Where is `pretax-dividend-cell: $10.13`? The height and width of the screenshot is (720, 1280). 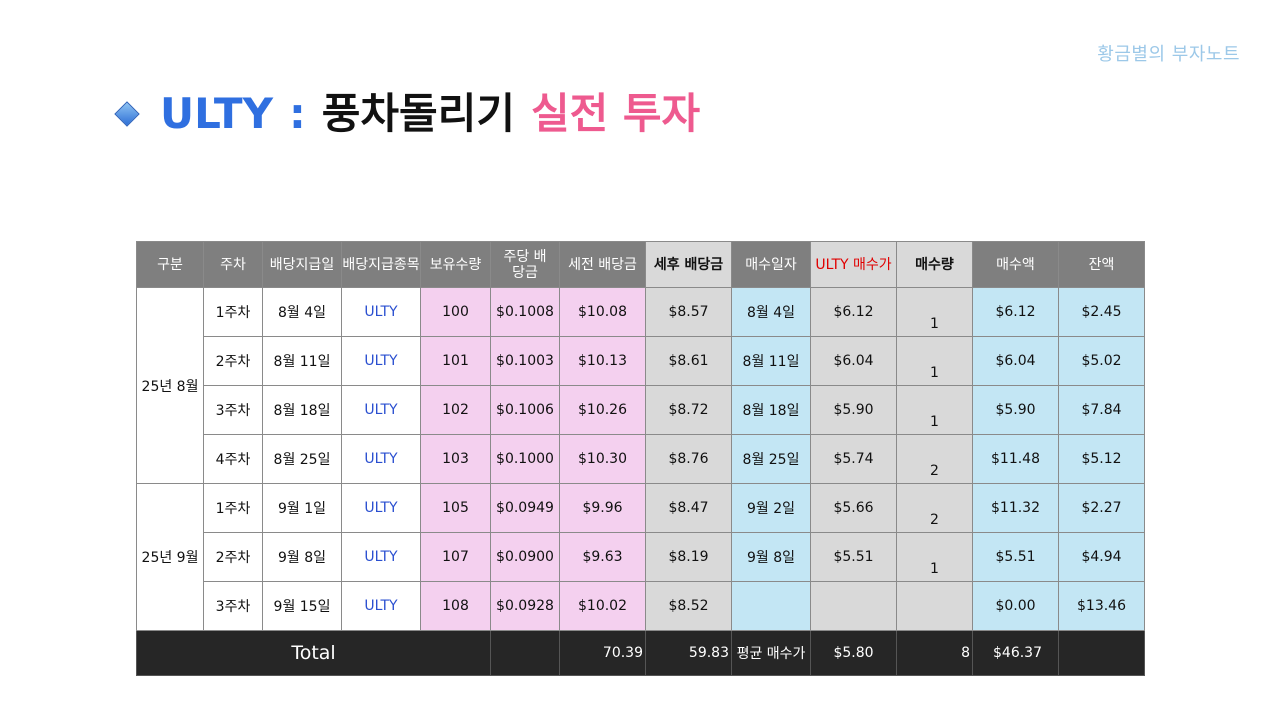 pretax-dividend-cell: $10.13 is located at coordinates (602, 361).